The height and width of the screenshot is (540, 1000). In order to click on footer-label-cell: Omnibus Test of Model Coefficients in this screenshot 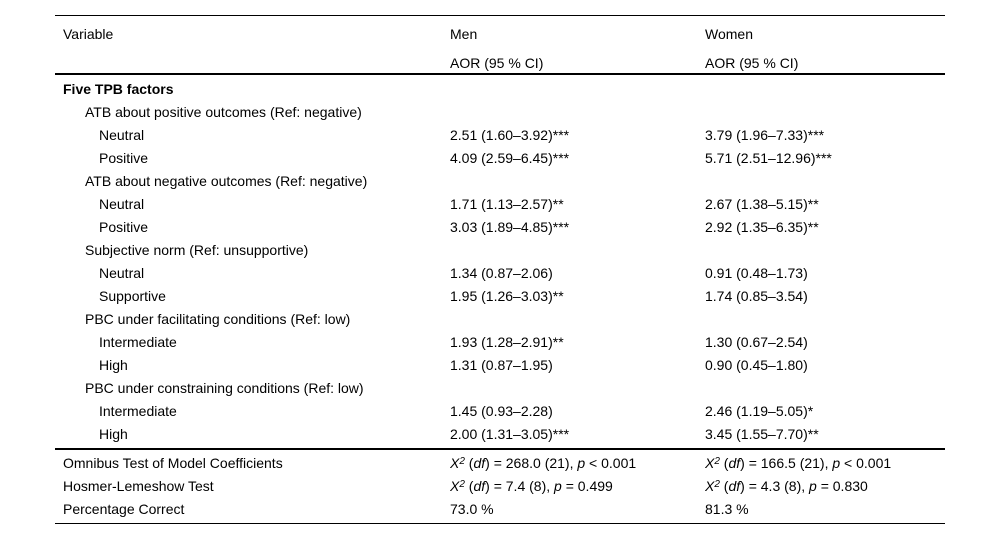, I will do `click(173, 463)`.